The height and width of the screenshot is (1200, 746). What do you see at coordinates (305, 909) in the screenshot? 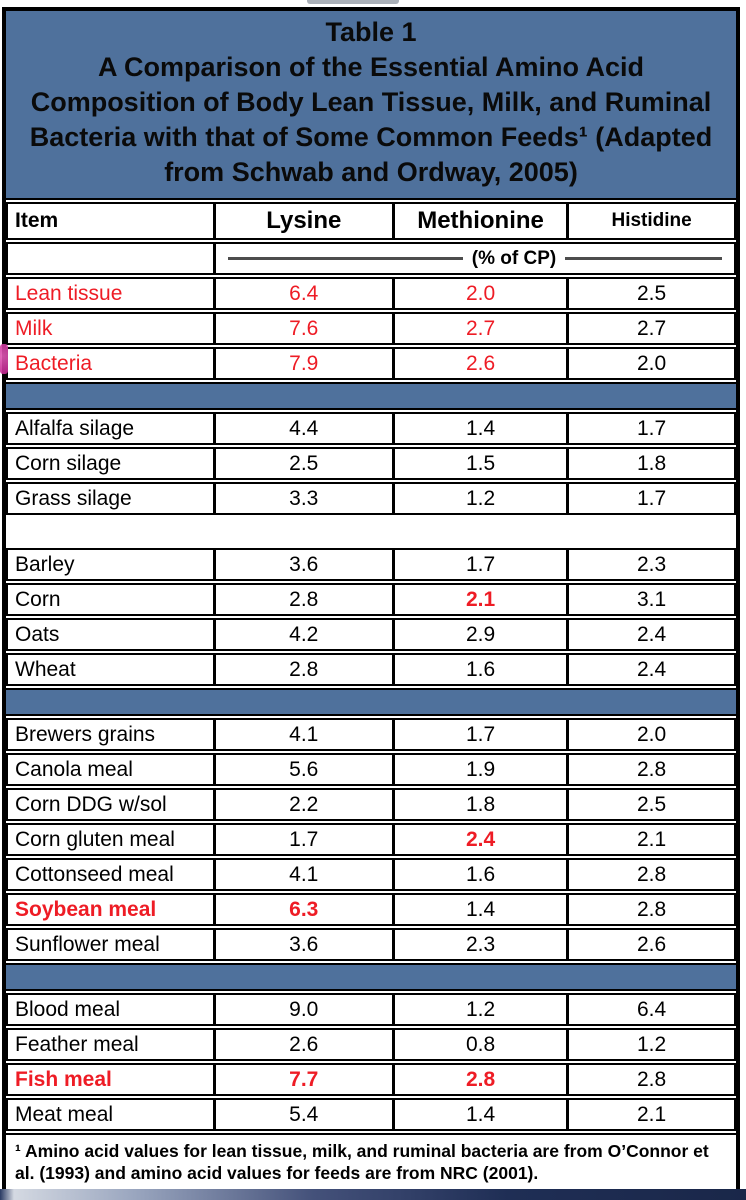
I see `value-cell: 6.3` at bounding box center [305, 909].